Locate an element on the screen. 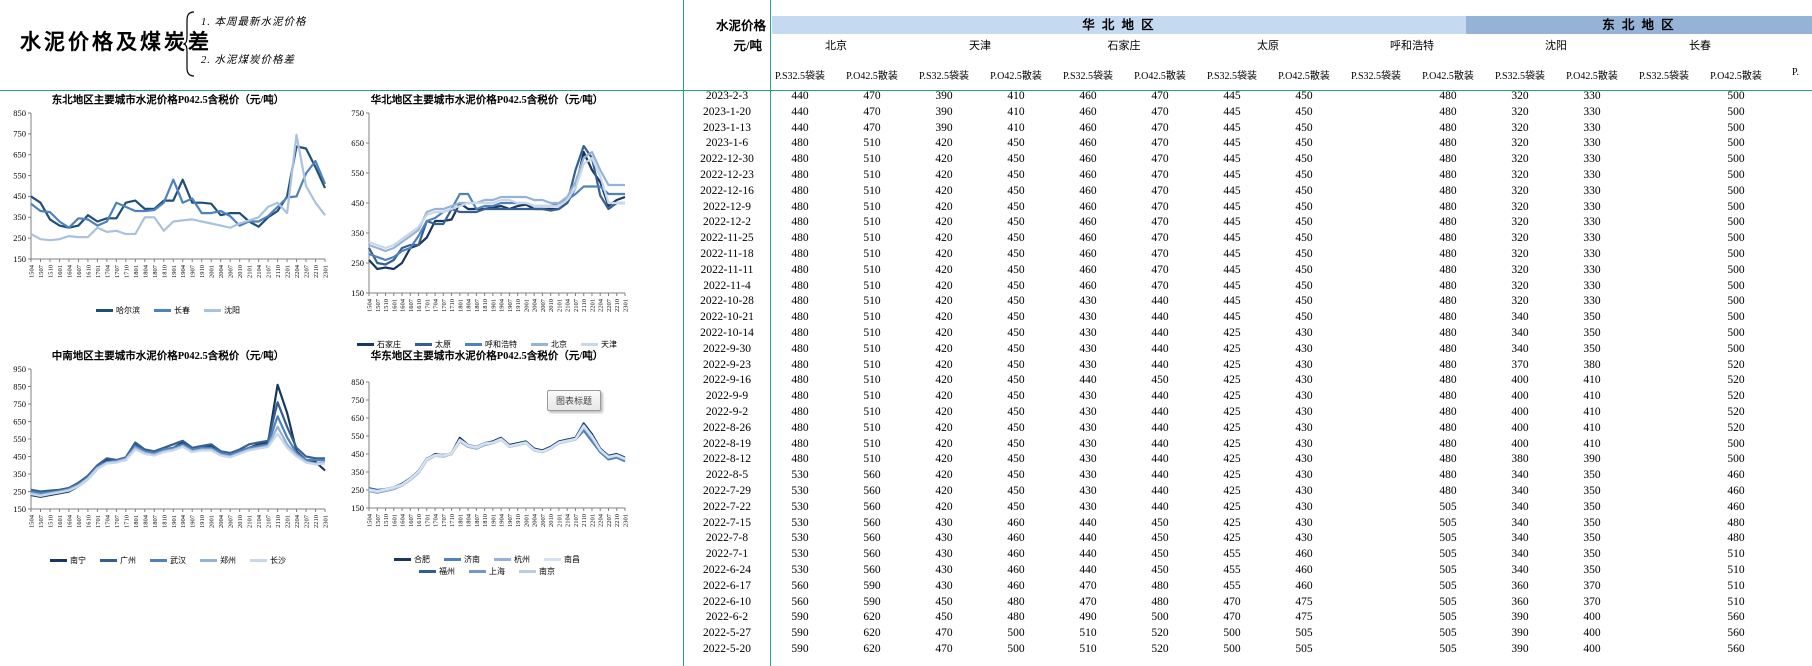 Image resolution: width=1812 pixels, height=666 pixels. city-header-4: 太原 is located at coordinates (1268, 46).